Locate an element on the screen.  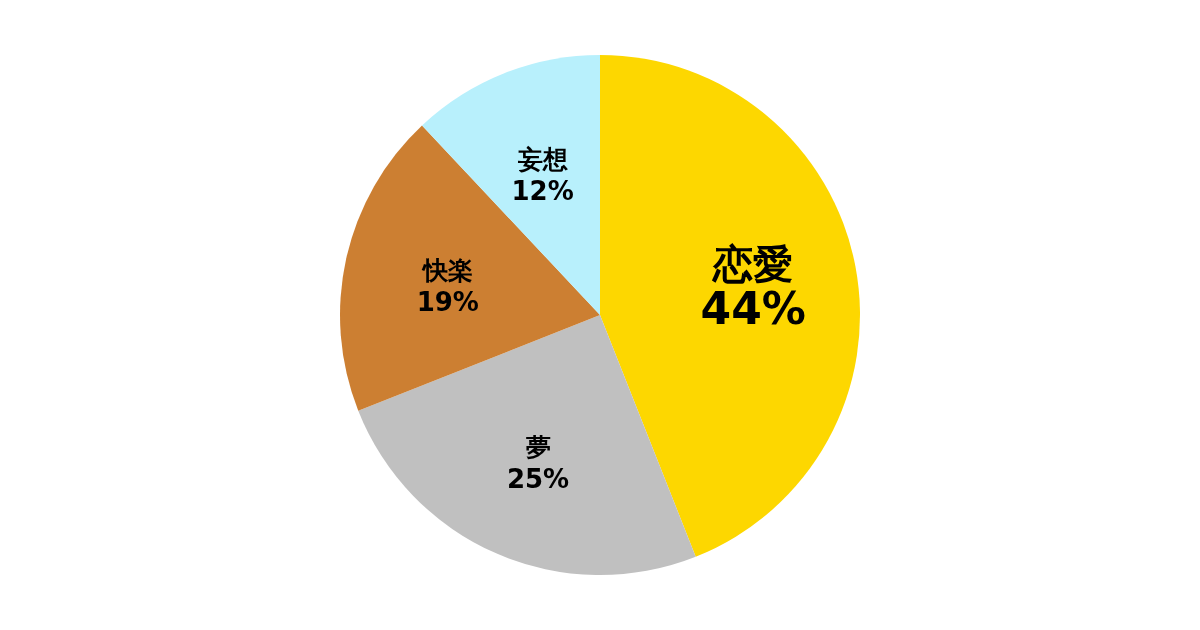
data-label: 19% is located at coordinates (447, 301).